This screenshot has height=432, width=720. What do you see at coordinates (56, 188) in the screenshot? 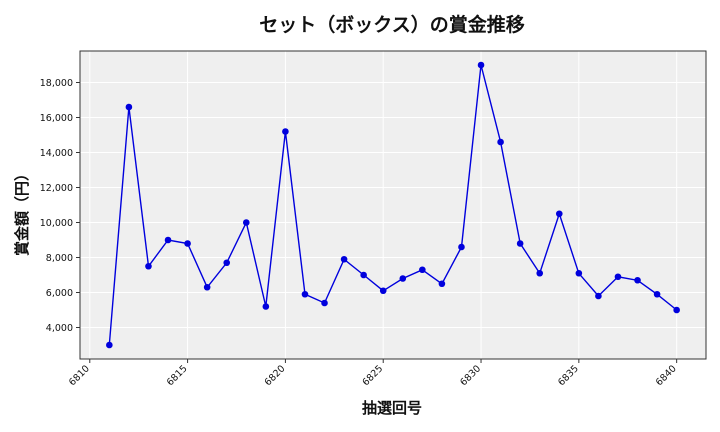
I see `y-tick-label: 12,000` at bounding box center [56, 188].